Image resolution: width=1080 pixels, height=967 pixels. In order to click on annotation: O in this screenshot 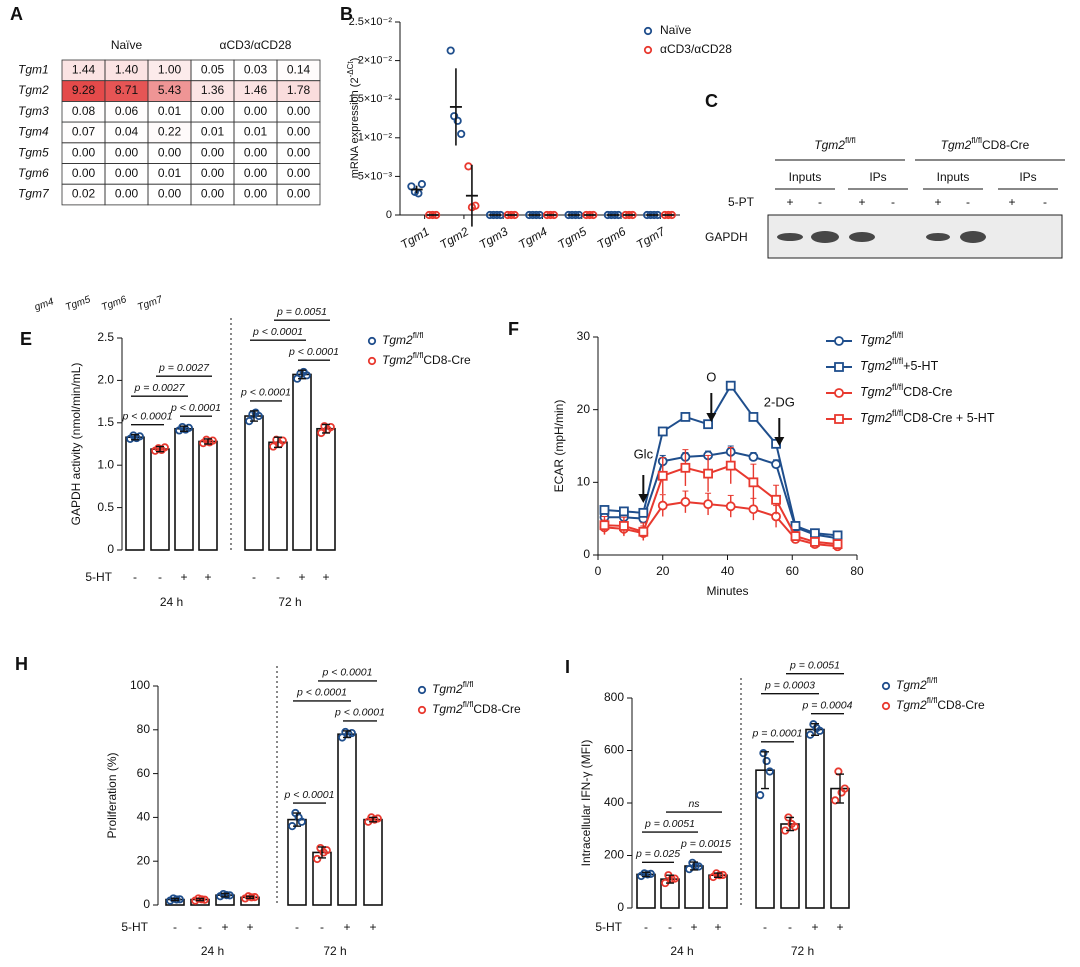, I will do `click(711, 376)`.